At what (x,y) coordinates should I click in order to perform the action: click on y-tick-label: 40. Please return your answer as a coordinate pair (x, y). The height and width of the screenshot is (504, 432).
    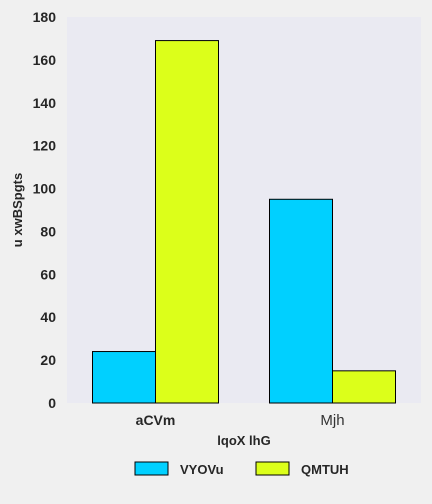
    Looking at the image, I should click on (48, 317).